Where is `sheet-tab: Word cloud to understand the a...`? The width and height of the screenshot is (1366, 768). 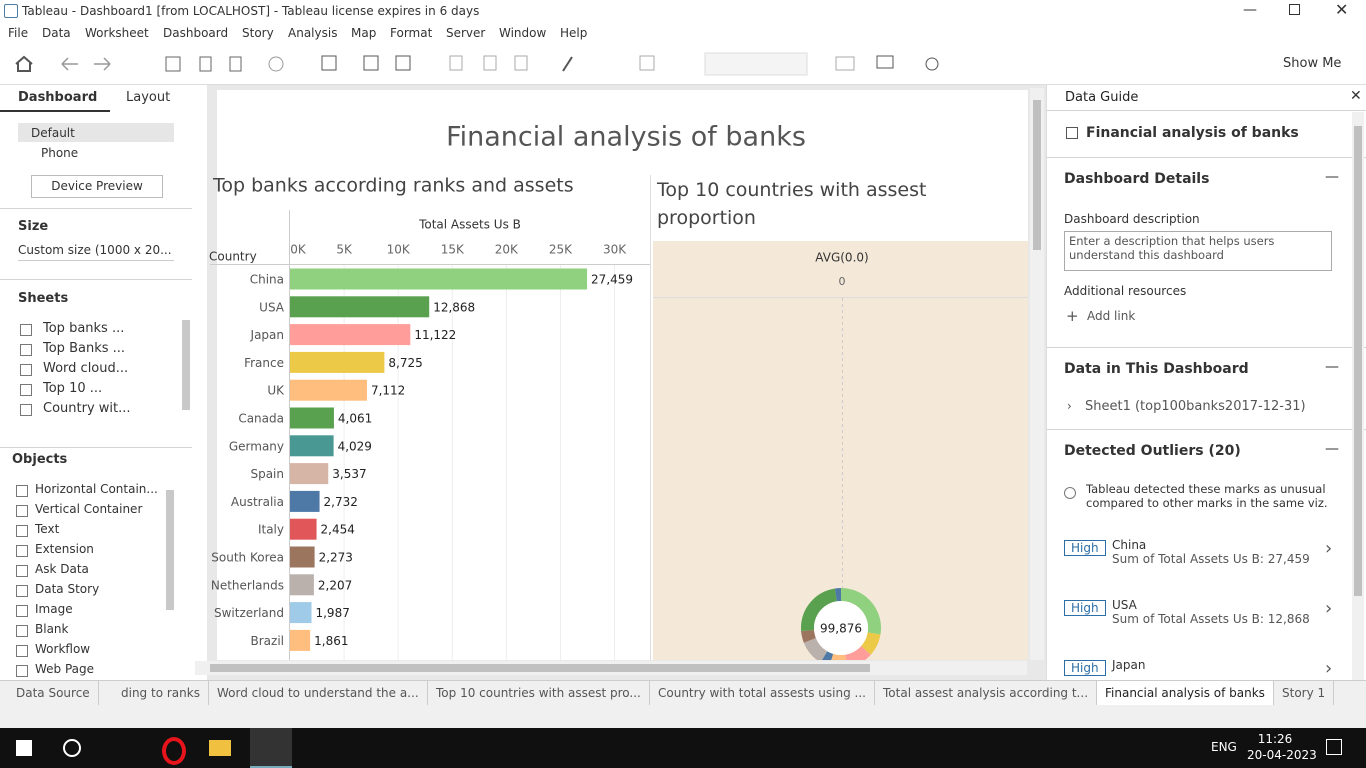
sheet-tab: Word cloud to understand the a... is located at coordinates (318, 693).